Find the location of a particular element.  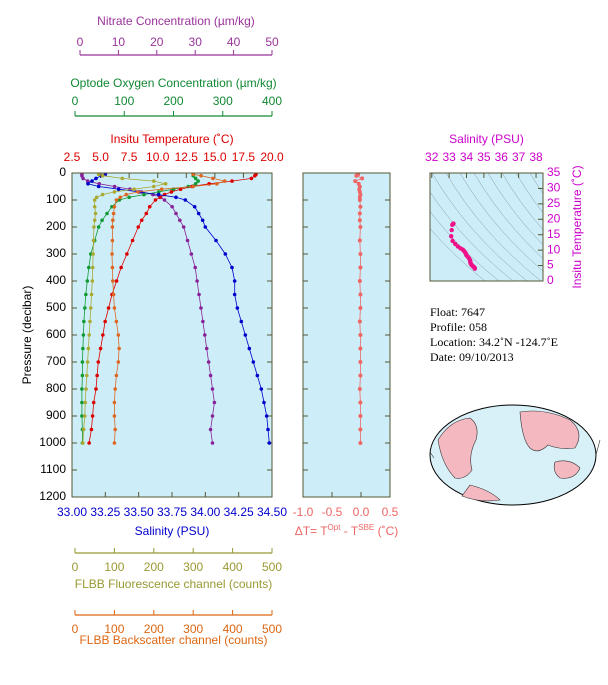

label-superscript: SBE is located at coordinates (366, 527).